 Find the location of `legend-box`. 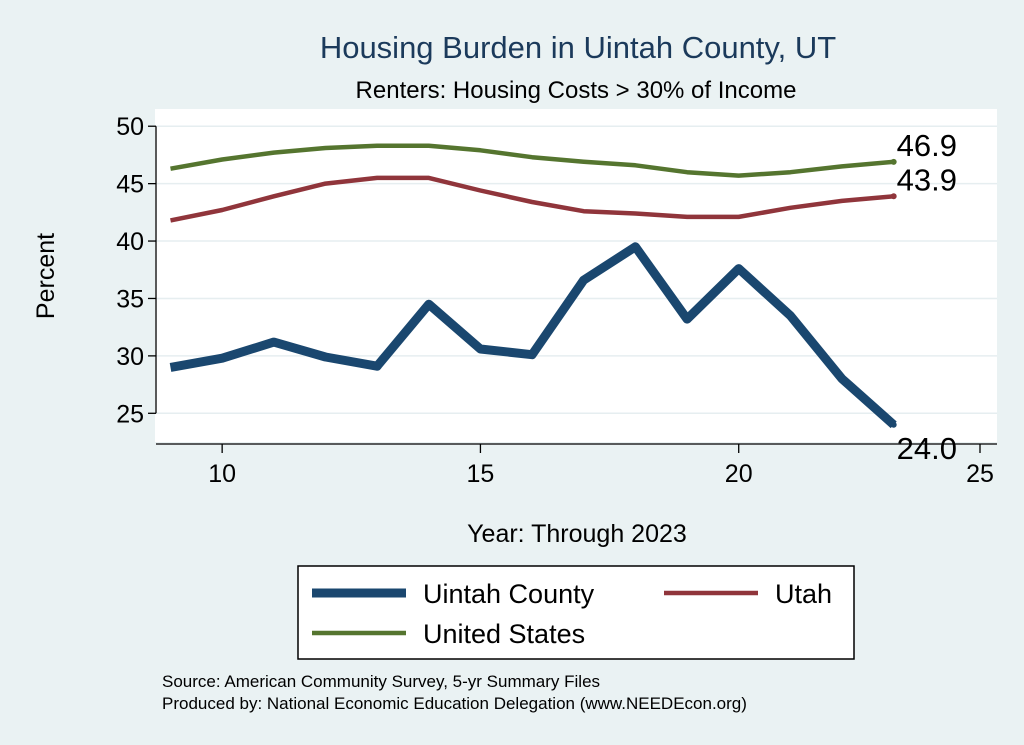

legend-box is located at coordinates (576, 612).